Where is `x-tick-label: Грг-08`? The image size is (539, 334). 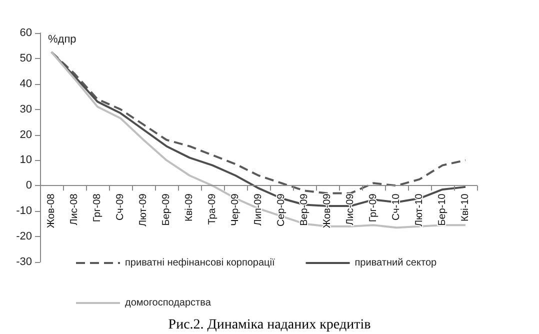
x-tick-label: Грг-08 is located at coordinates (97, 207).